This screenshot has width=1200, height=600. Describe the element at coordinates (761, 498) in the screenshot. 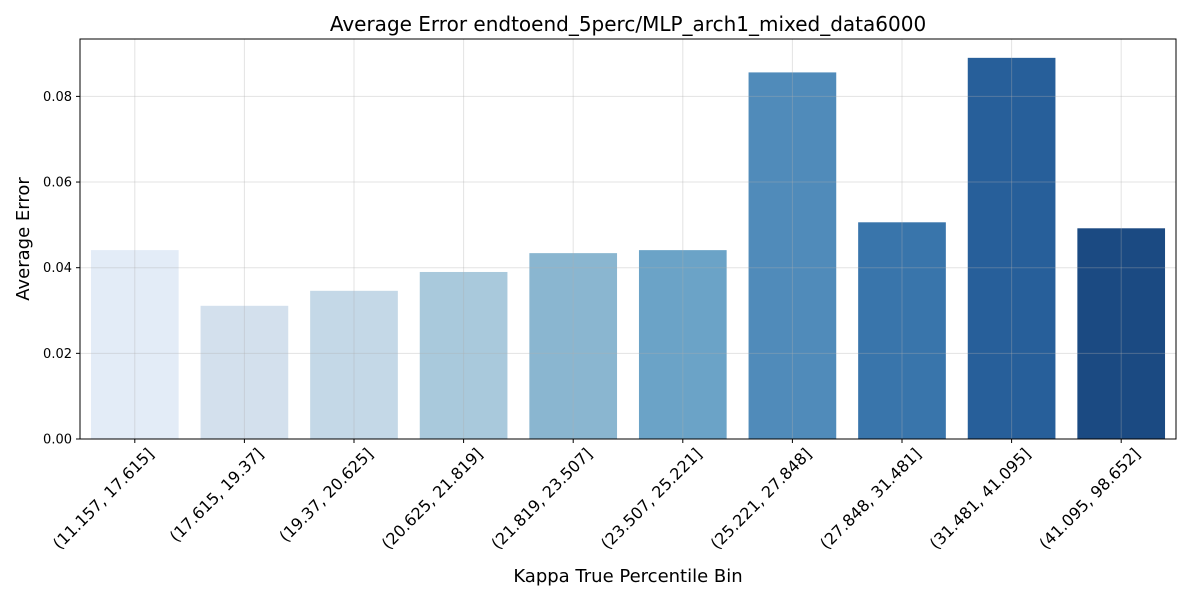

I see `x-tick-label: (25.221, 27.848]` at that location.